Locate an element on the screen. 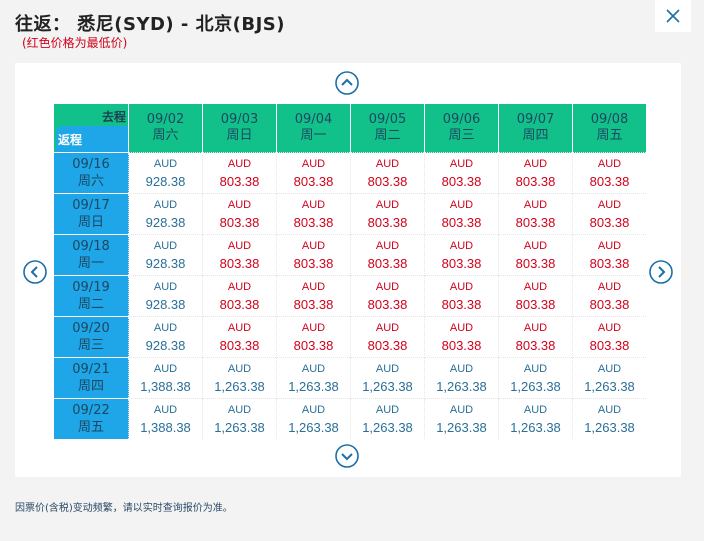 The image size is (704, 541). scroll-right-button is located at coordinates (661, 272).